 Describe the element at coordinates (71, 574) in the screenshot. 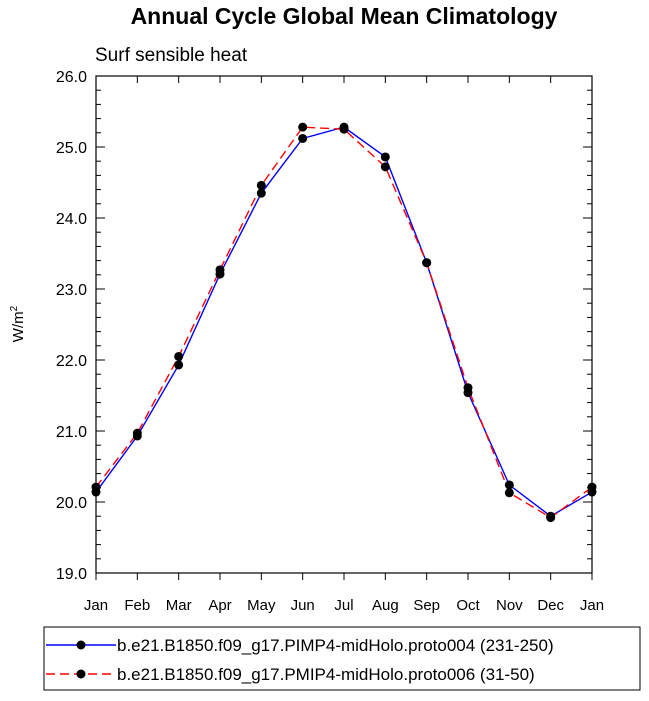

I see `y-tick-label: 19.0` at that location.